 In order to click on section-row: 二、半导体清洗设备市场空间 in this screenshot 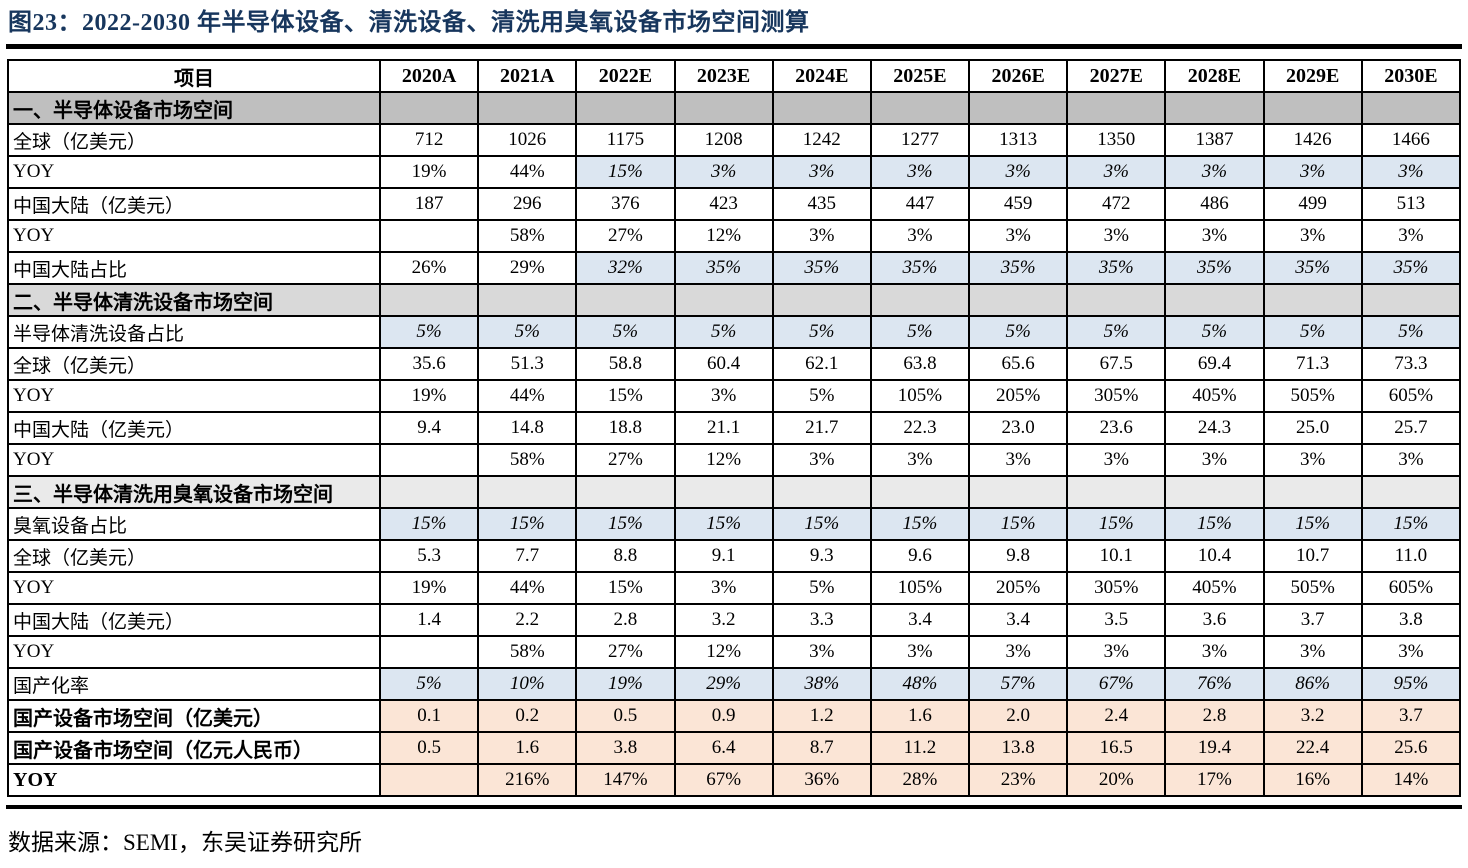, I will do `click(734, 300)`.